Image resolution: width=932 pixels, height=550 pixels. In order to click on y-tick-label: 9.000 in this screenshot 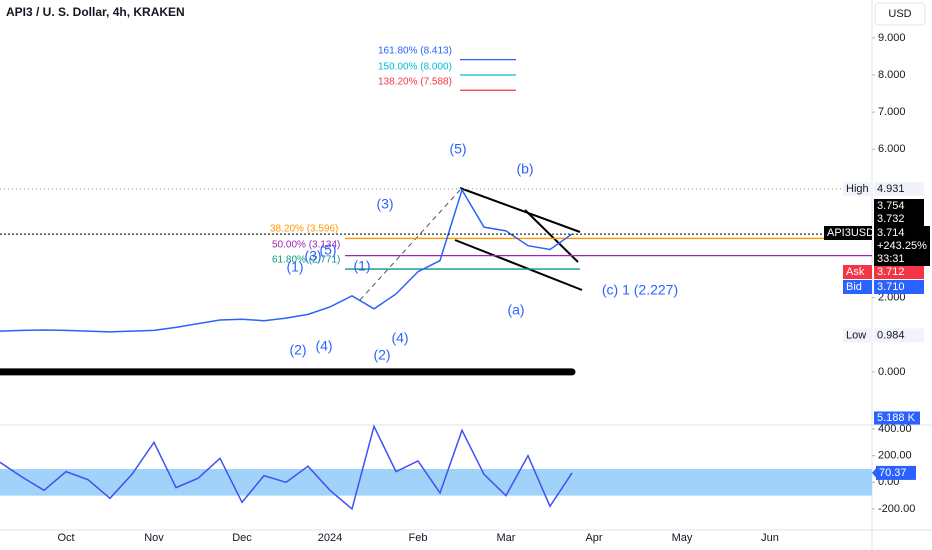, I will do `click(892, 38)`.